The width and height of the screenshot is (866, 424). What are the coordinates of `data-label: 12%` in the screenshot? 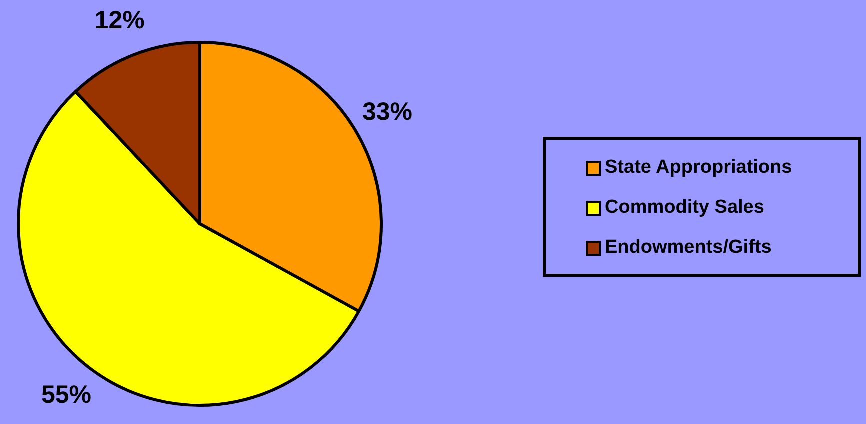 It's located at (119, 20).